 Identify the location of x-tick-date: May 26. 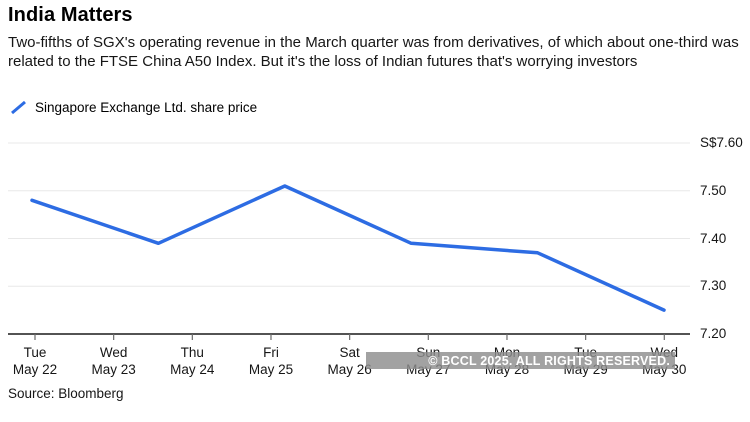
(349, 369).